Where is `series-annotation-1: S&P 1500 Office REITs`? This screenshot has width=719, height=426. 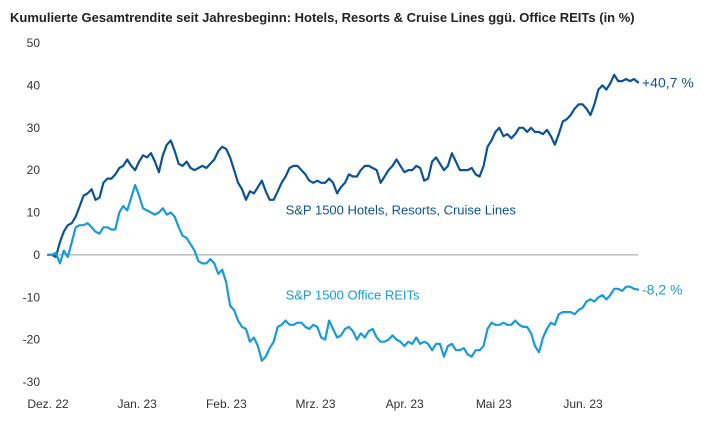 series-annotation-1: S&P 1500 Office REITs is located at coordinates (353, 294).